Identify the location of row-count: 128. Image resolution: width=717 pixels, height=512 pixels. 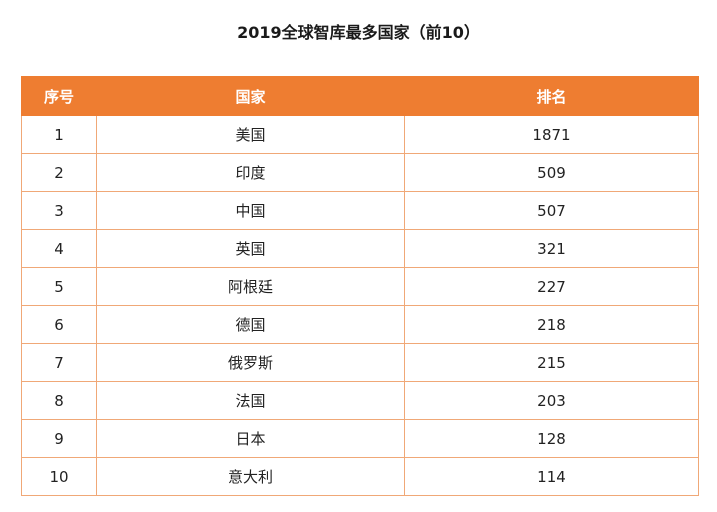
(551, 438).